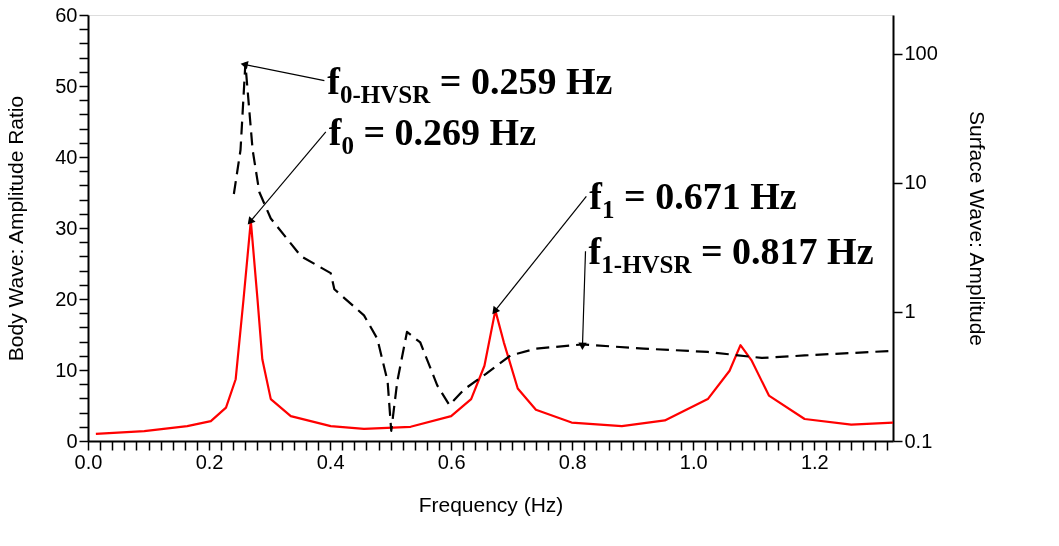 This screenshot has height=546, width=1059. Describe the element at coordinates (693, 461) in the screenshot. I see `x-tick-label: 1.0` at that location.